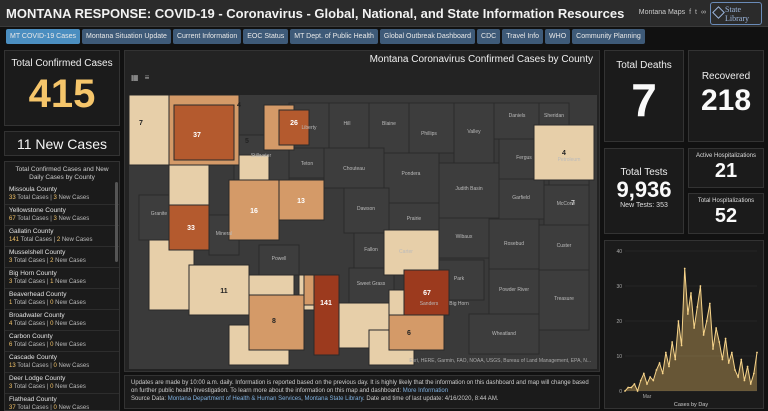  Describe the element at coordinates (309, 128) in the screenshot. I see `county-place-name: Liberty` at that location.